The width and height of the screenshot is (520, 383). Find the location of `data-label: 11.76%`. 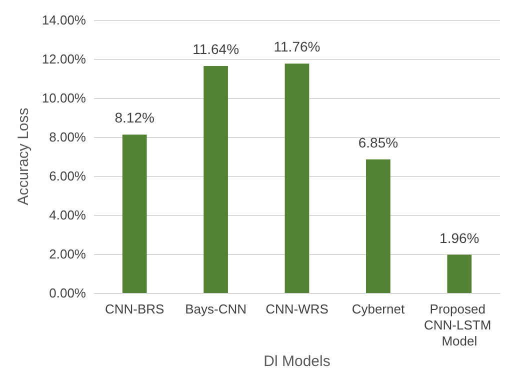

data-label: 11.76% is located at coordinates (297, 46).